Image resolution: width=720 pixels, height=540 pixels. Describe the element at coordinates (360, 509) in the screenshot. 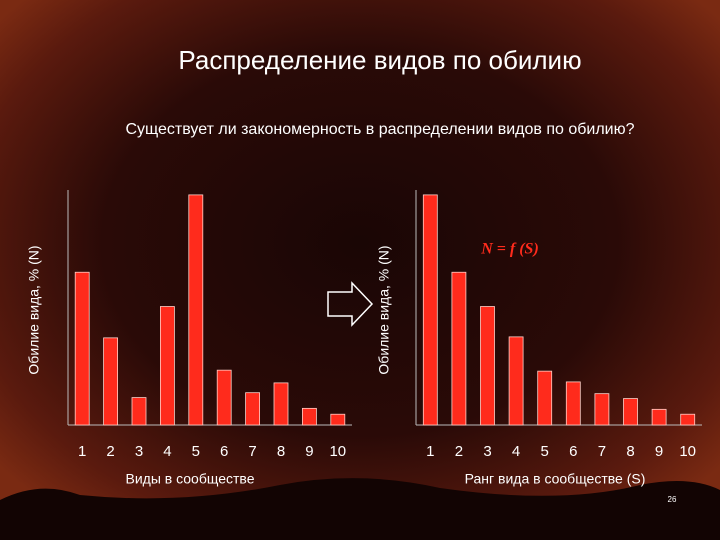

I see `curtain-bottom` at that location.